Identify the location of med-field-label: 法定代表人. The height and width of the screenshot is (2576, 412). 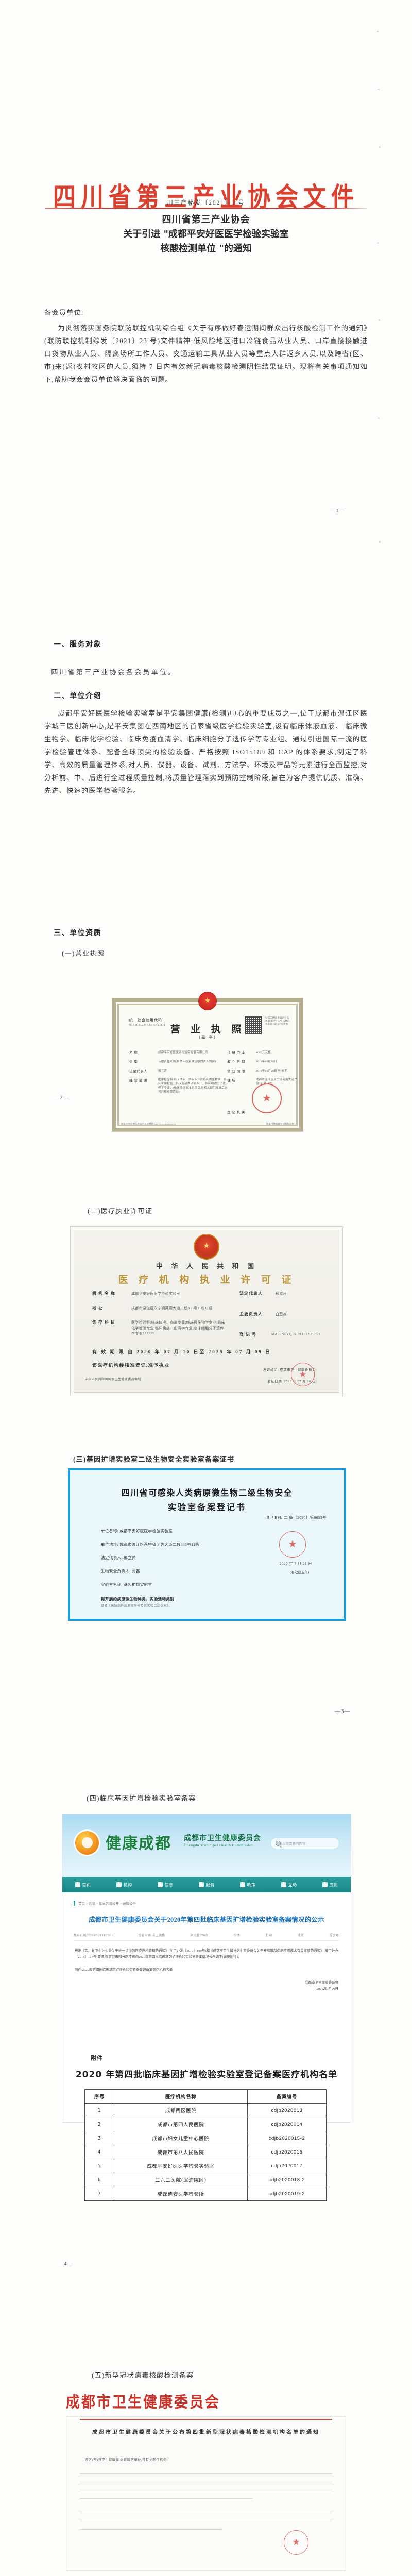
(251, 1293).